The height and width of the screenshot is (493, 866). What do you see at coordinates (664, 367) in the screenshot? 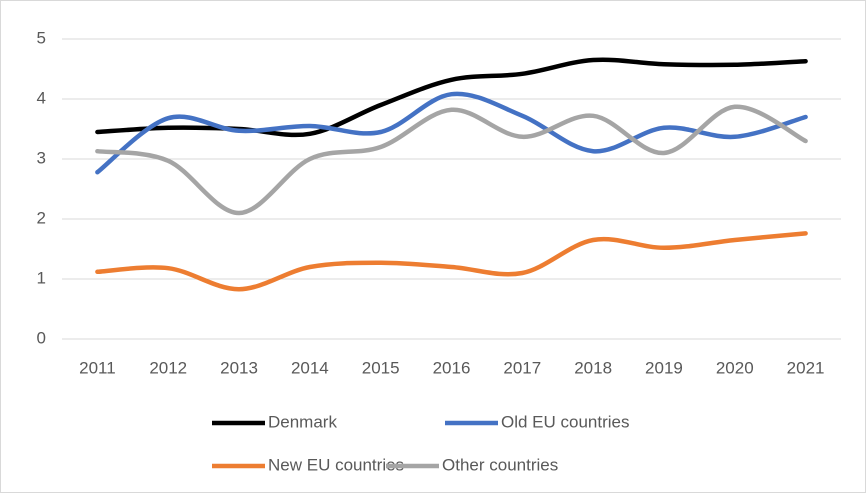
I see `x-tick-label: 2019` at bounding box center [664, 367].